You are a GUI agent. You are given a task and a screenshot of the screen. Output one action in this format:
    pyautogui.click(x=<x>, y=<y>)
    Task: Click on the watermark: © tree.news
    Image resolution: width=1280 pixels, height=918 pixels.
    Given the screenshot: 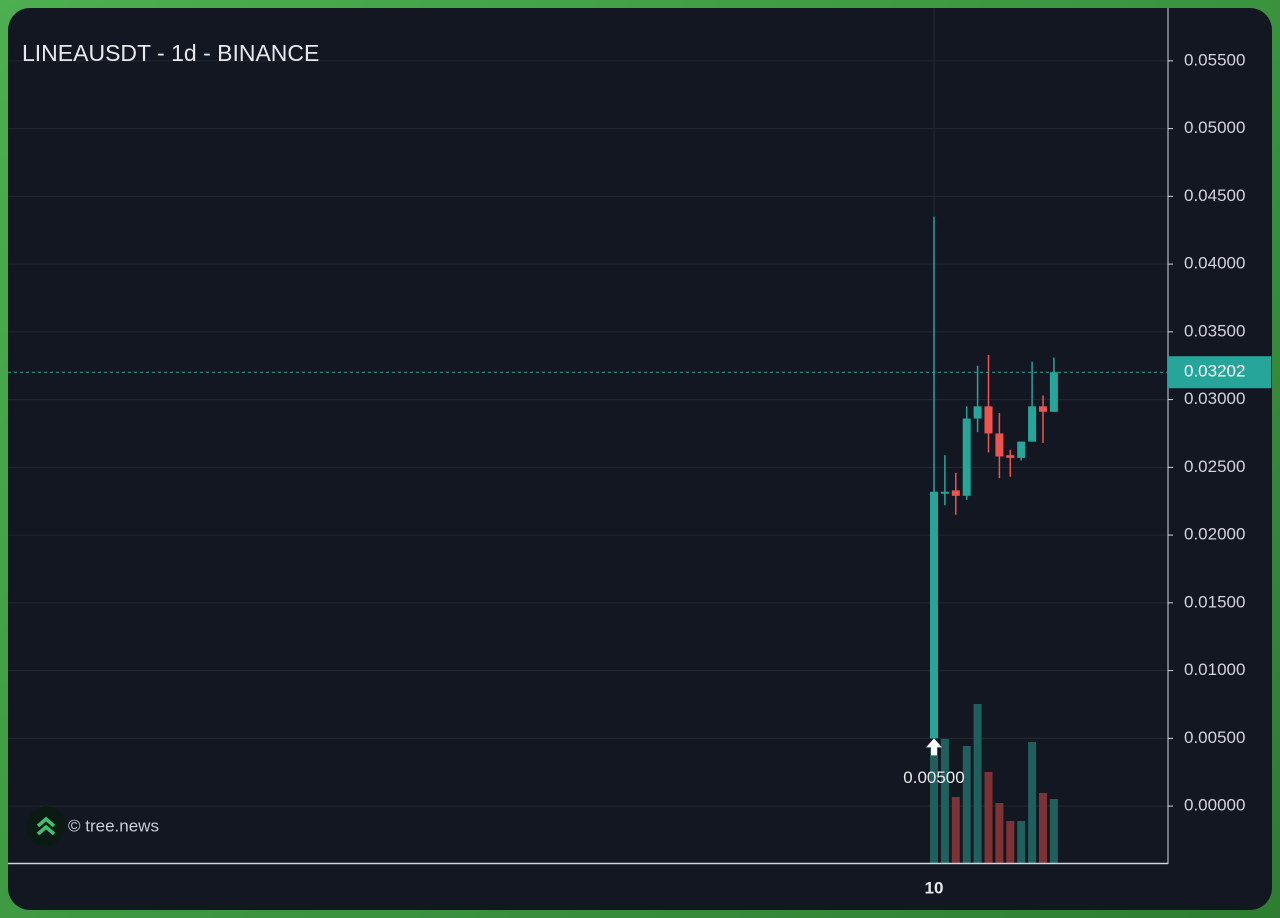 What is the action you would take?
    pyautogui.click(x=113, y=825)
    